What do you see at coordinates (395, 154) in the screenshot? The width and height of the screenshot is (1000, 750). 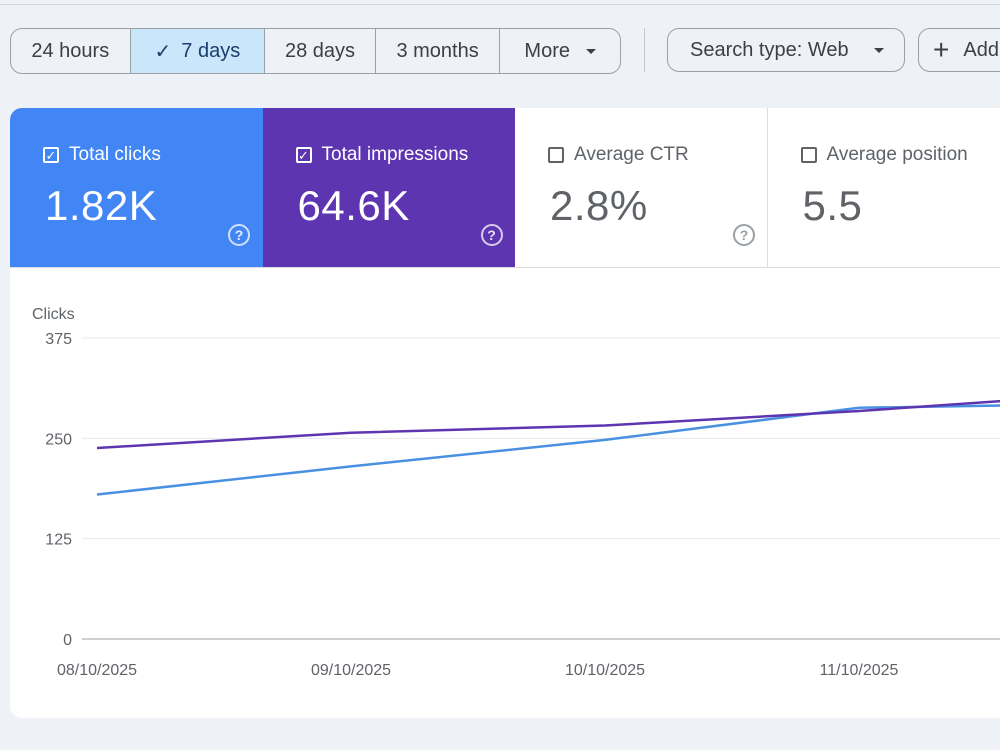 I see `metric-label: Total impressions` at bounding box center [395, 154].